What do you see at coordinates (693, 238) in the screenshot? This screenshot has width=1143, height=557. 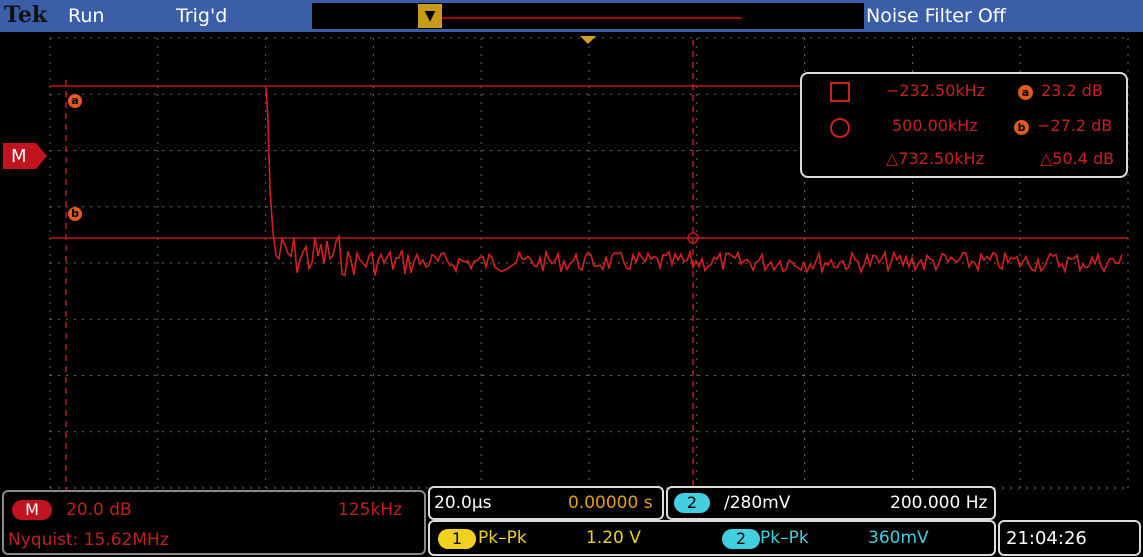 I see `cursor-intersection` at bounding box center [693, 238].